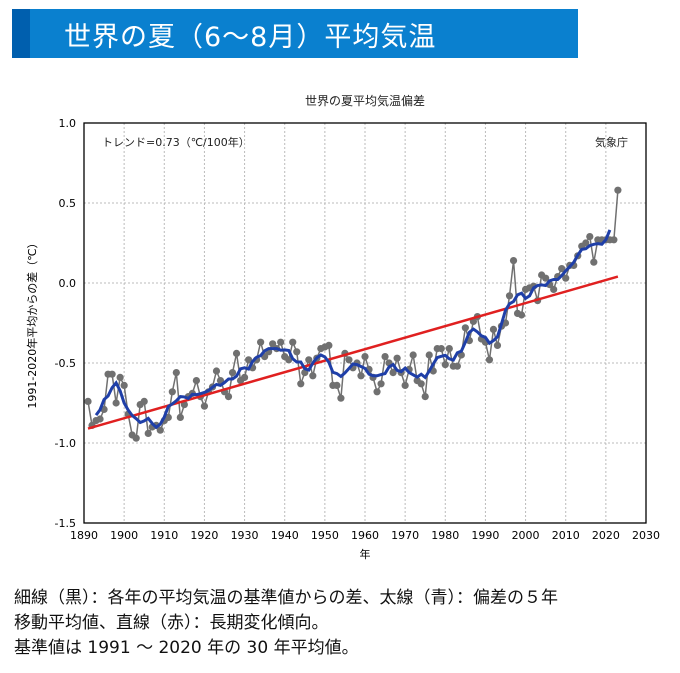 The width and height of the screenshot is (680, 673). What do you see at coordinates (286, 598) in the screenshot?
I see `caption-line-1: 細線（黒）：各年の平均気温の基準値からの差、太線（青）：偏差の５年` at bounding box center [286, 598].